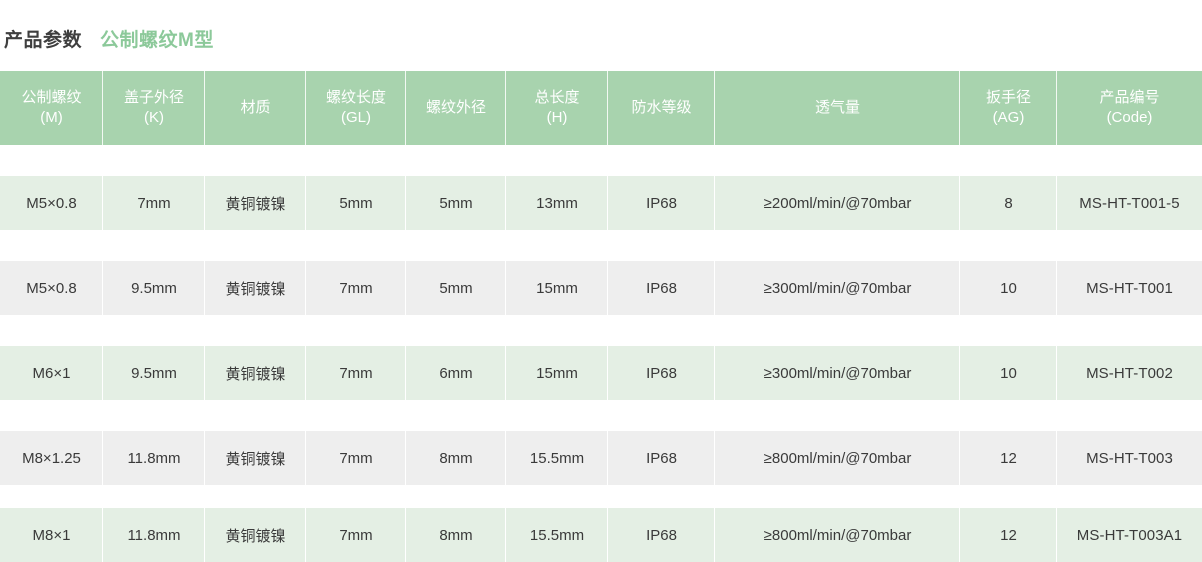  I want to click on column-header-thread-length: 螺纹长度 (GL), so click(356, 108).